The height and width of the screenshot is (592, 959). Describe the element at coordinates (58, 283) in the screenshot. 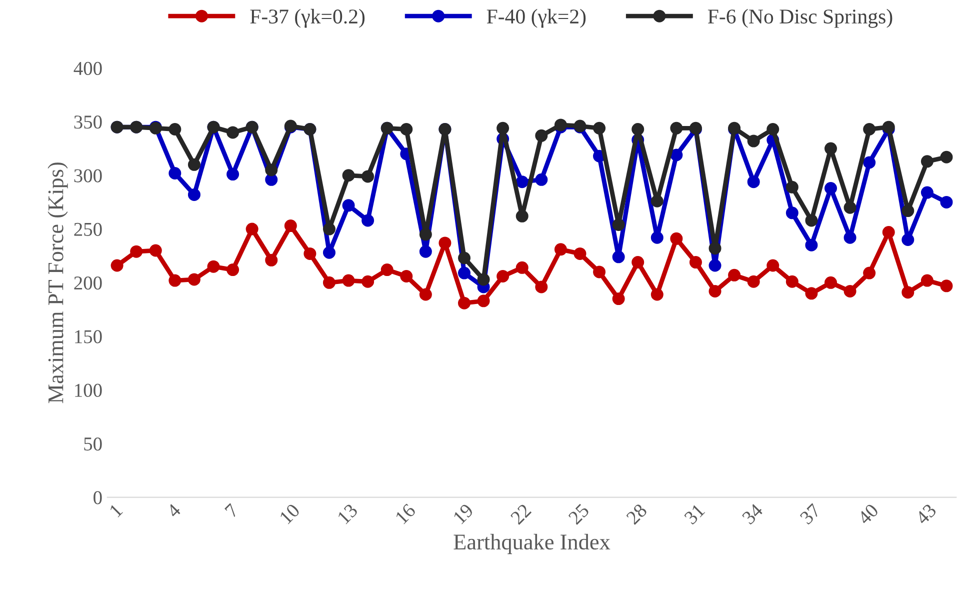

I see `y-axis-title: Maximum PT Force (Kips)` at that location.